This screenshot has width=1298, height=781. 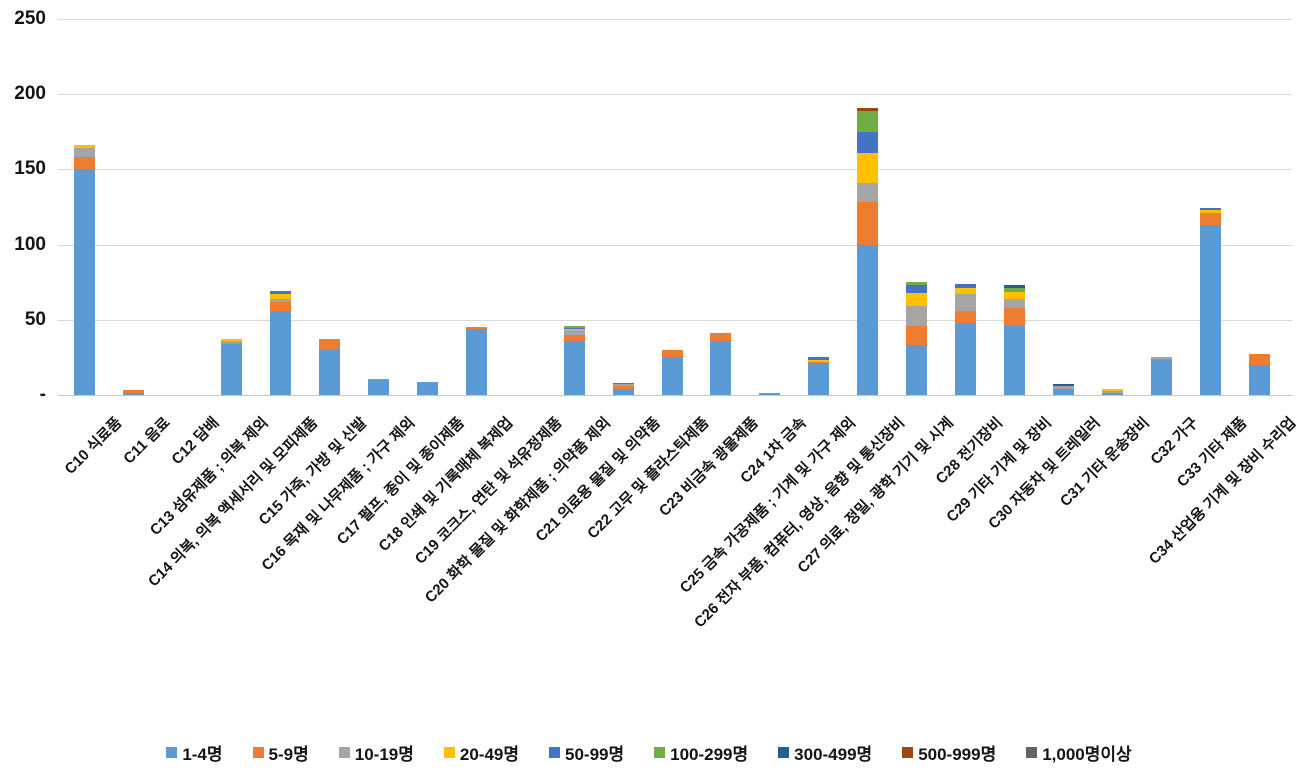 What do you see at coordinates (481, 752) in the screenshot?
I see `legend-item: 20-49명` at bounding box center [481, 752].